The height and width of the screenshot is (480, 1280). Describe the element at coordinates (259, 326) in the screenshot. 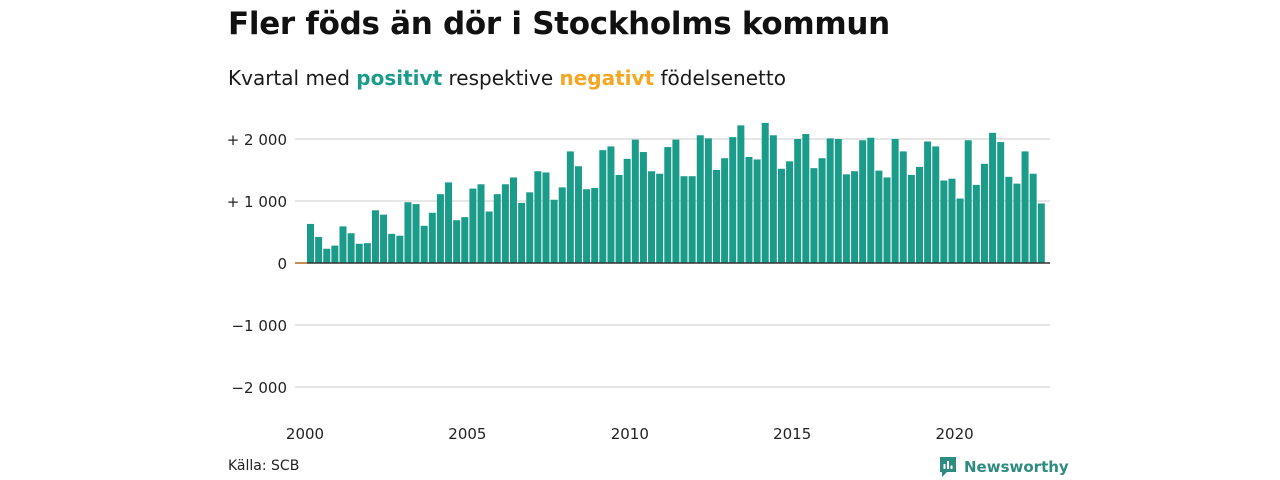

I see `y-tick-label: −1 000` at that location.